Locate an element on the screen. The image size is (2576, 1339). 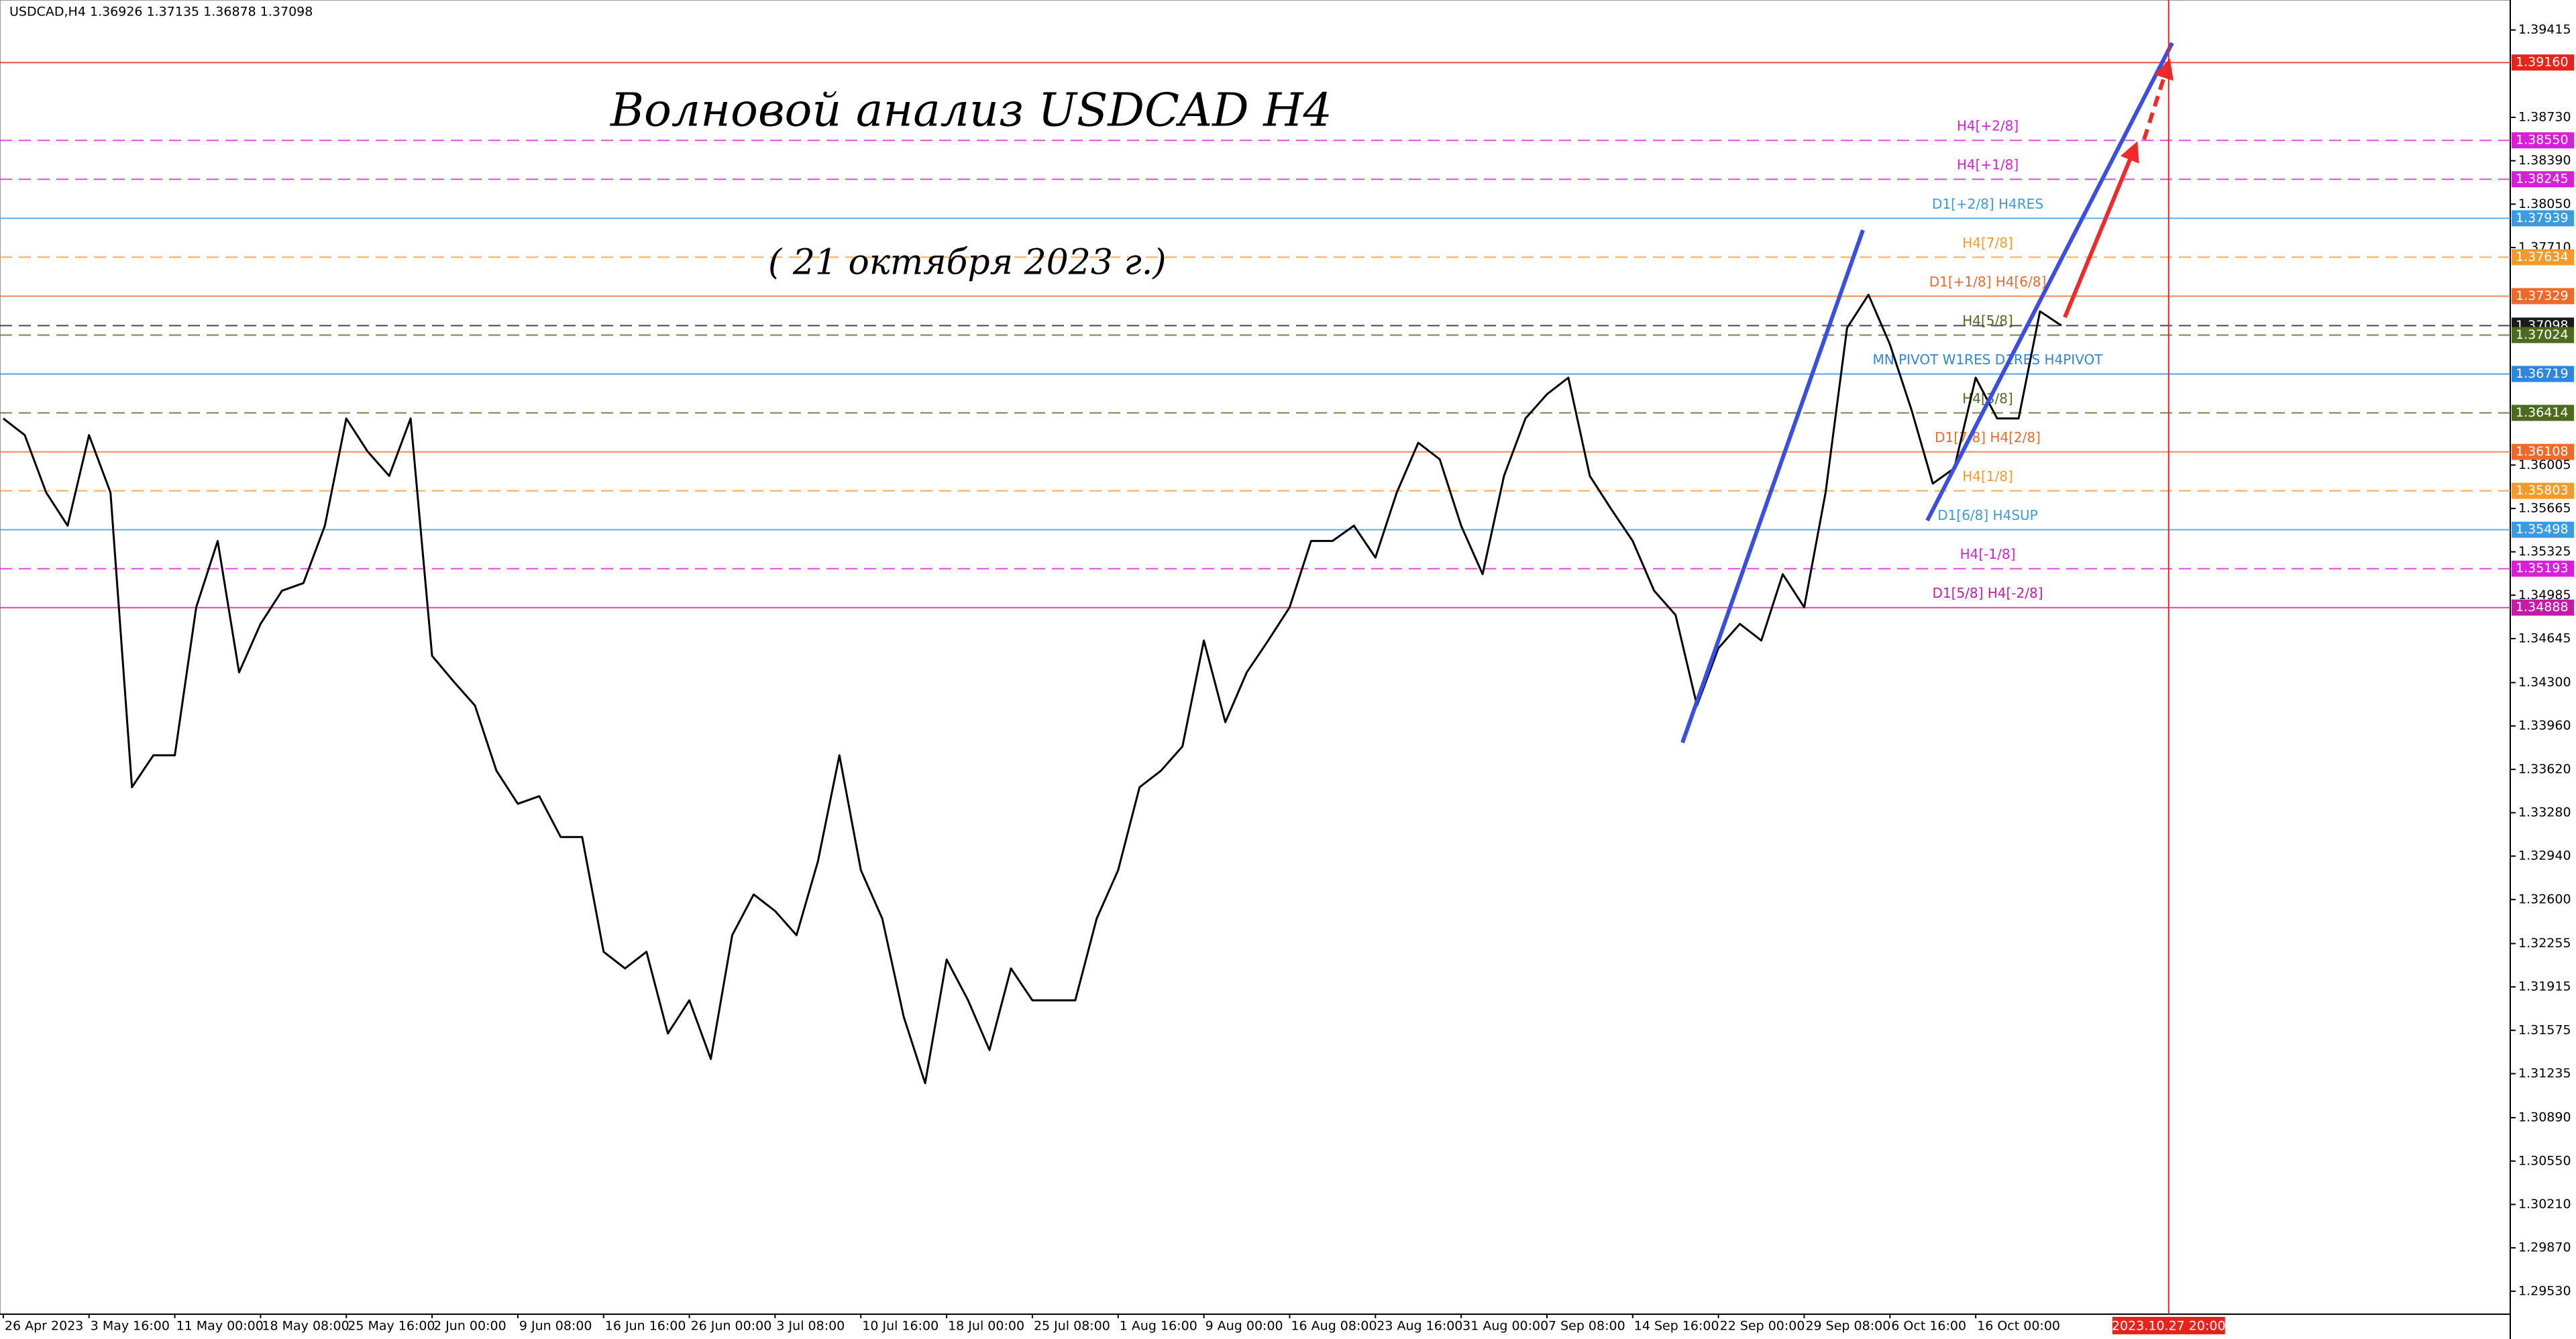
y-tick-label: 1.30550 is located at coordinates (2544, 1160).